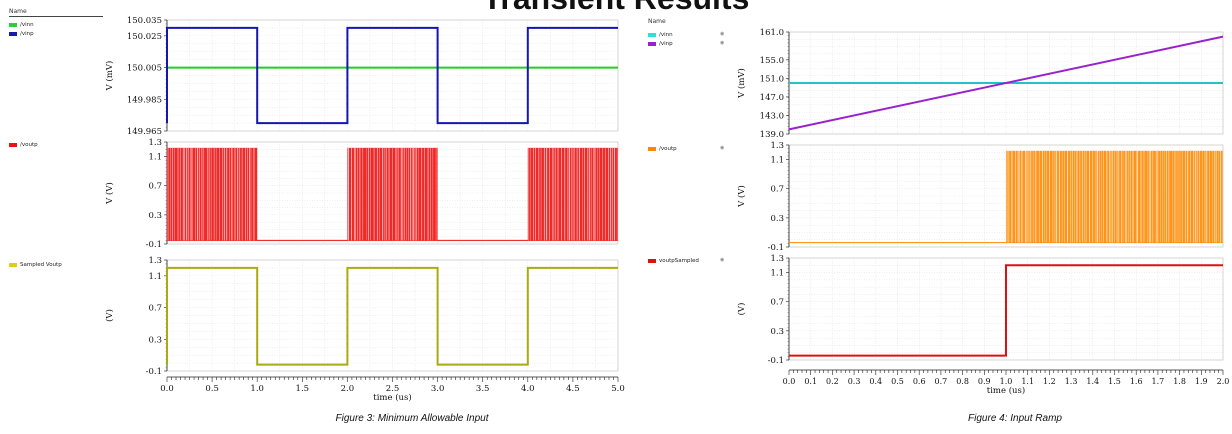 Image resolution: width=1232 pixels, height=434 pixels. I want to click on x-tick-label: 1.6, so click(1136, 381).